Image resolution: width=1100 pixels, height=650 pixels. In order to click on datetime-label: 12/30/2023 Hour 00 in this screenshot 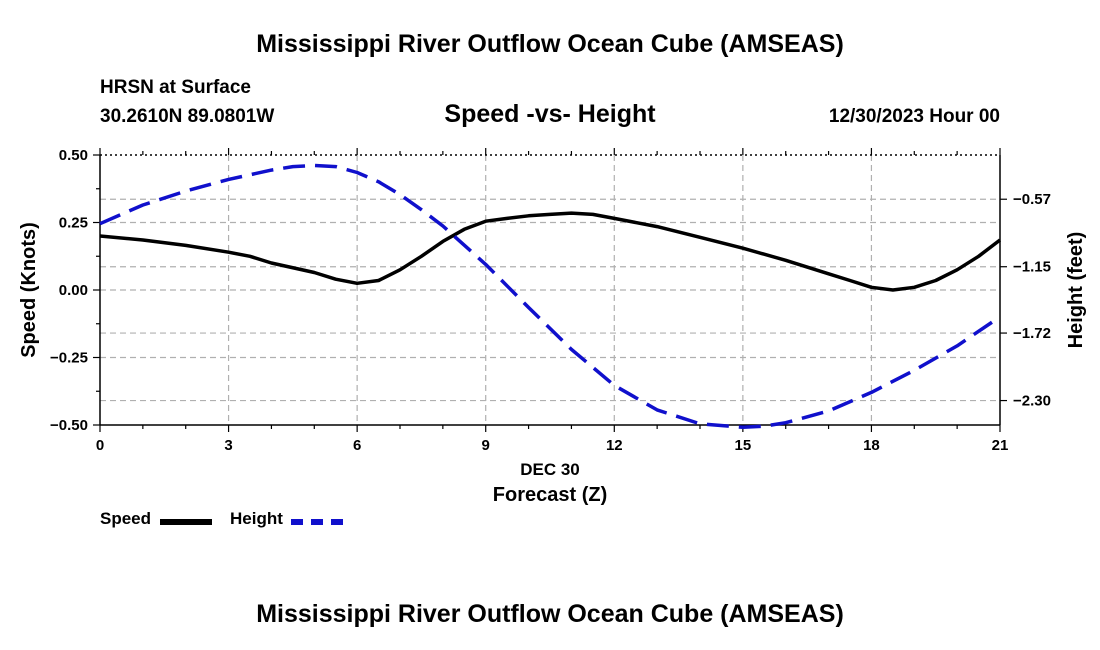, I will do `click(914, 116)`.